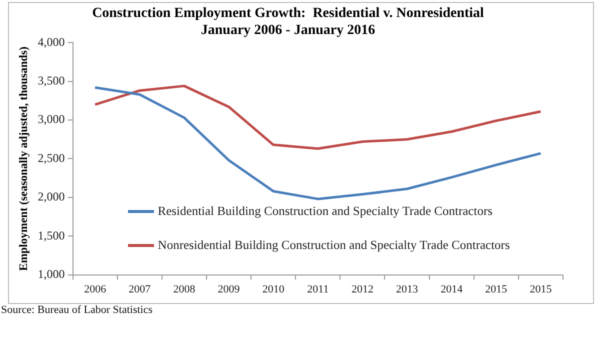 The image size is (600, 338). I want to click on y-axis-title: Employment (seasonally adjusted, thousands), so click(24, 158).